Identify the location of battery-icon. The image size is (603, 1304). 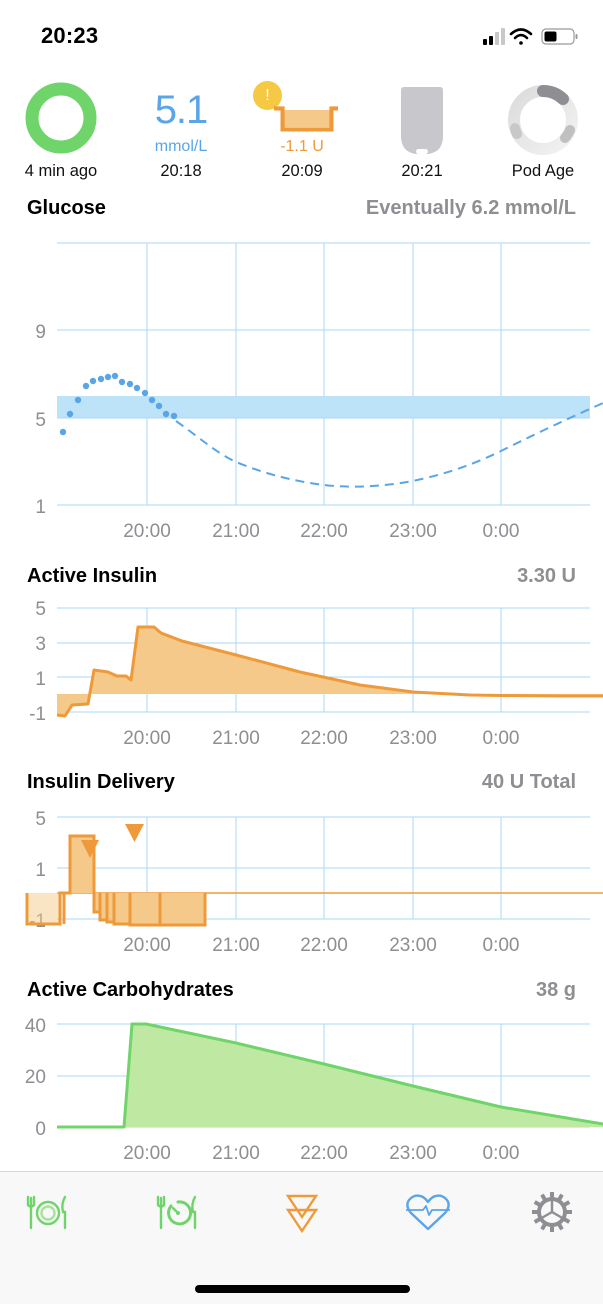
(559, 36).